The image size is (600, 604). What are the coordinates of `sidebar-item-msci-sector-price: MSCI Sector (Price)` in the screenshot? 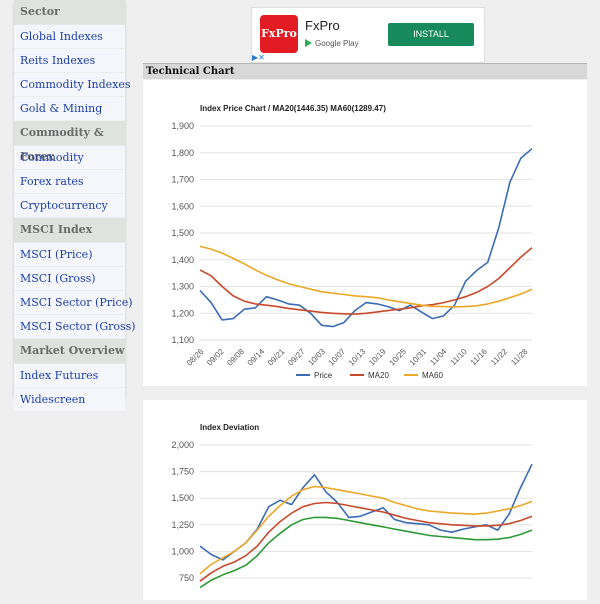 It's located at (73, 303).